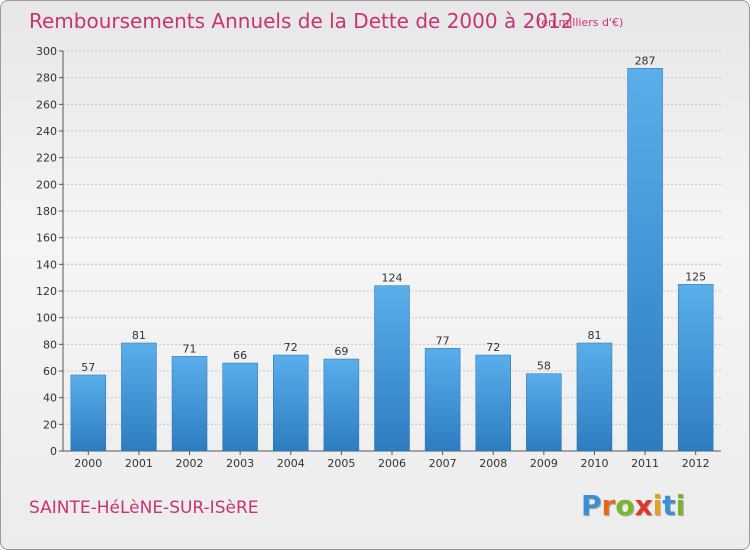 Image resolution: width=750 pixels, height=550 pixels. What do you see at coordinates (240, 355) in the screenshot?
I see `bar-value-label: 66` at bounding box center [240, 355].